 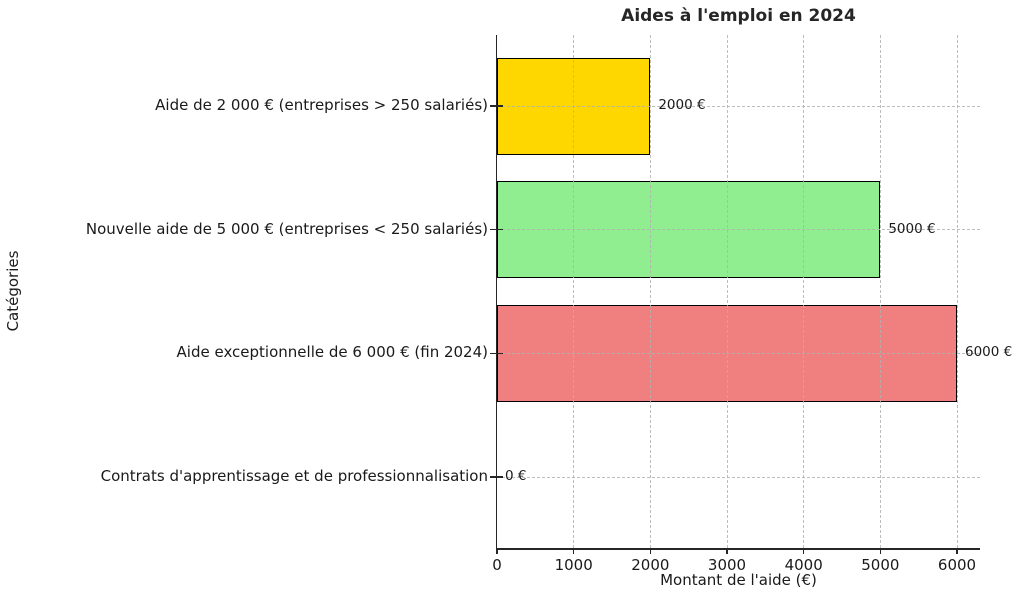 I want to click on x-axis-label: Montant de l'aide (€), so click(x=738, y=580).